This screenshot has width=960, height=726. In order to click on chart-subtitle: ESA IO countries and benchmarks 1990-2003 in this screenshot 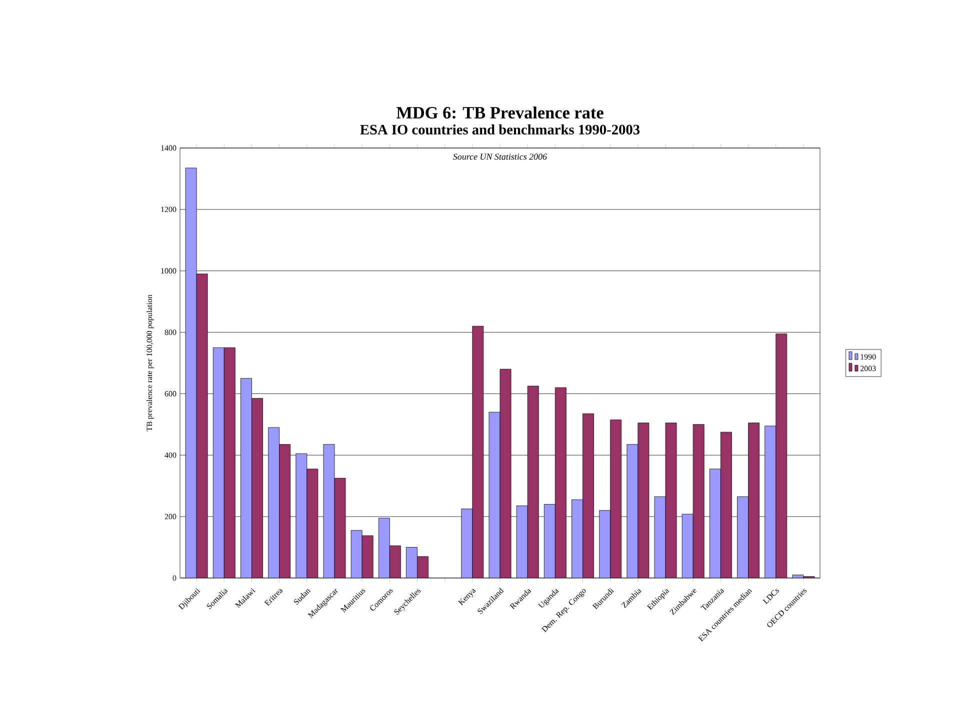, I will do `click(500, 129)`.